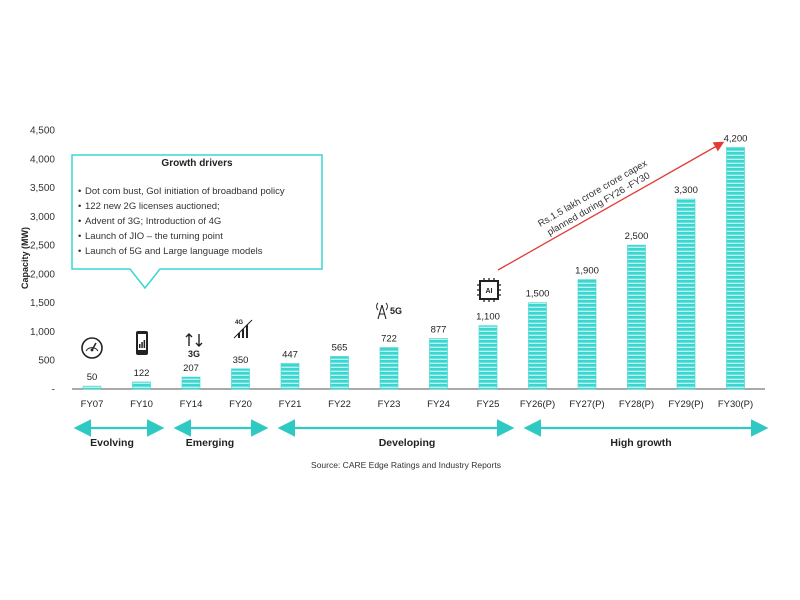 The width and height of the screenshot is (800, 600). What do you see at coordinates (340, 347) in the screenshot?
I see `data-label: 565` at bounding box center [340, 347].